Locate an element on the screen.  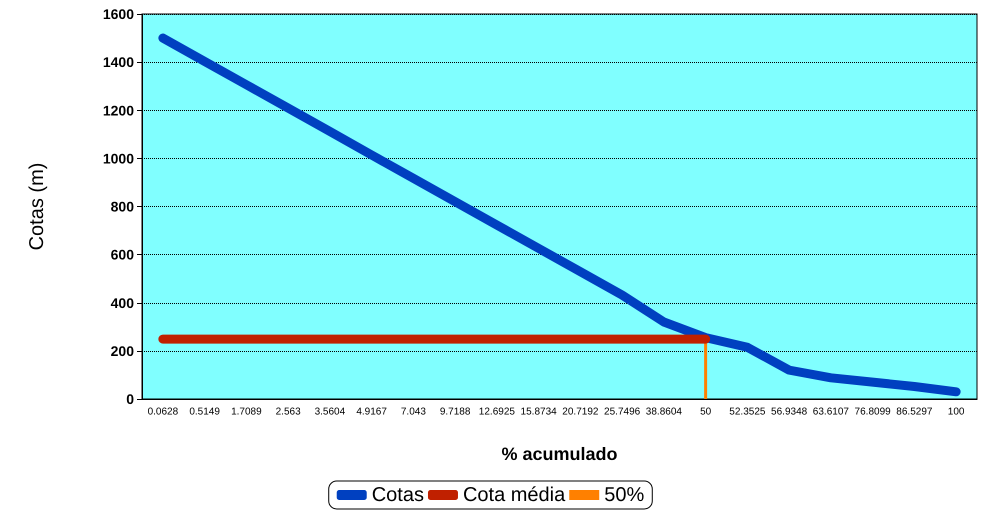
y-tick-label: 600 is located at coordinates (122, 254).